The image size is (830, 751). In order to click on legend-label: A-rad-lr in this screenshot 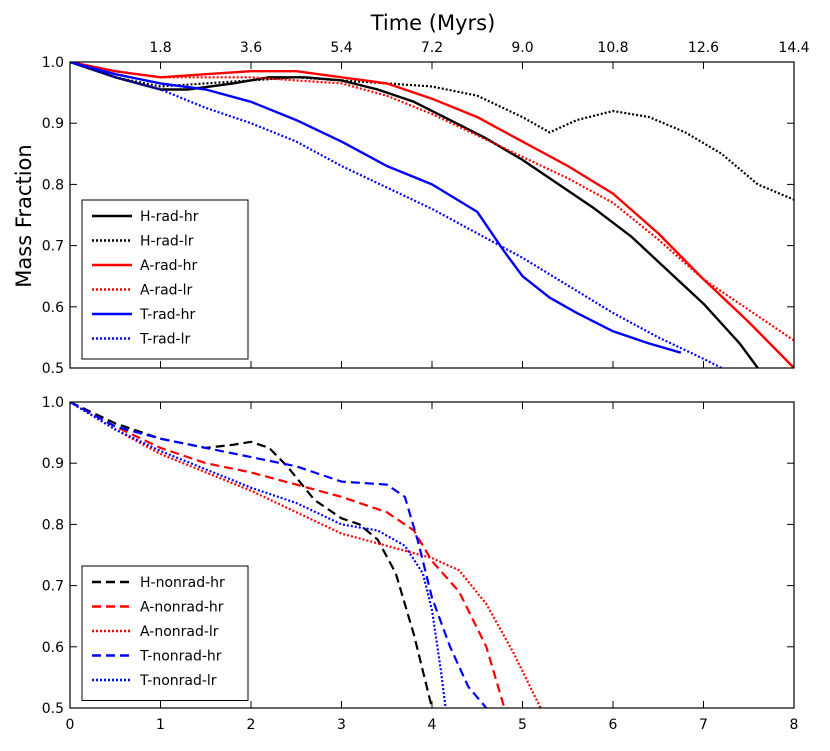, I will do `click(166, 291)`.